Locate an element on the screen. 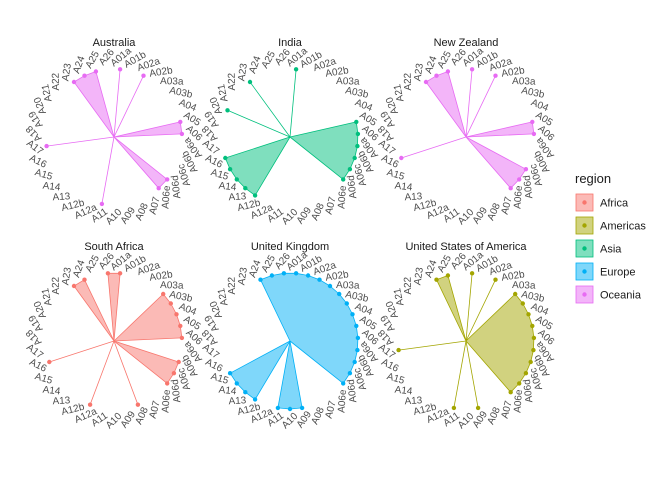 This screenshot has width=672, height=480. data-point-a02a is located at coordinates (319, 279).